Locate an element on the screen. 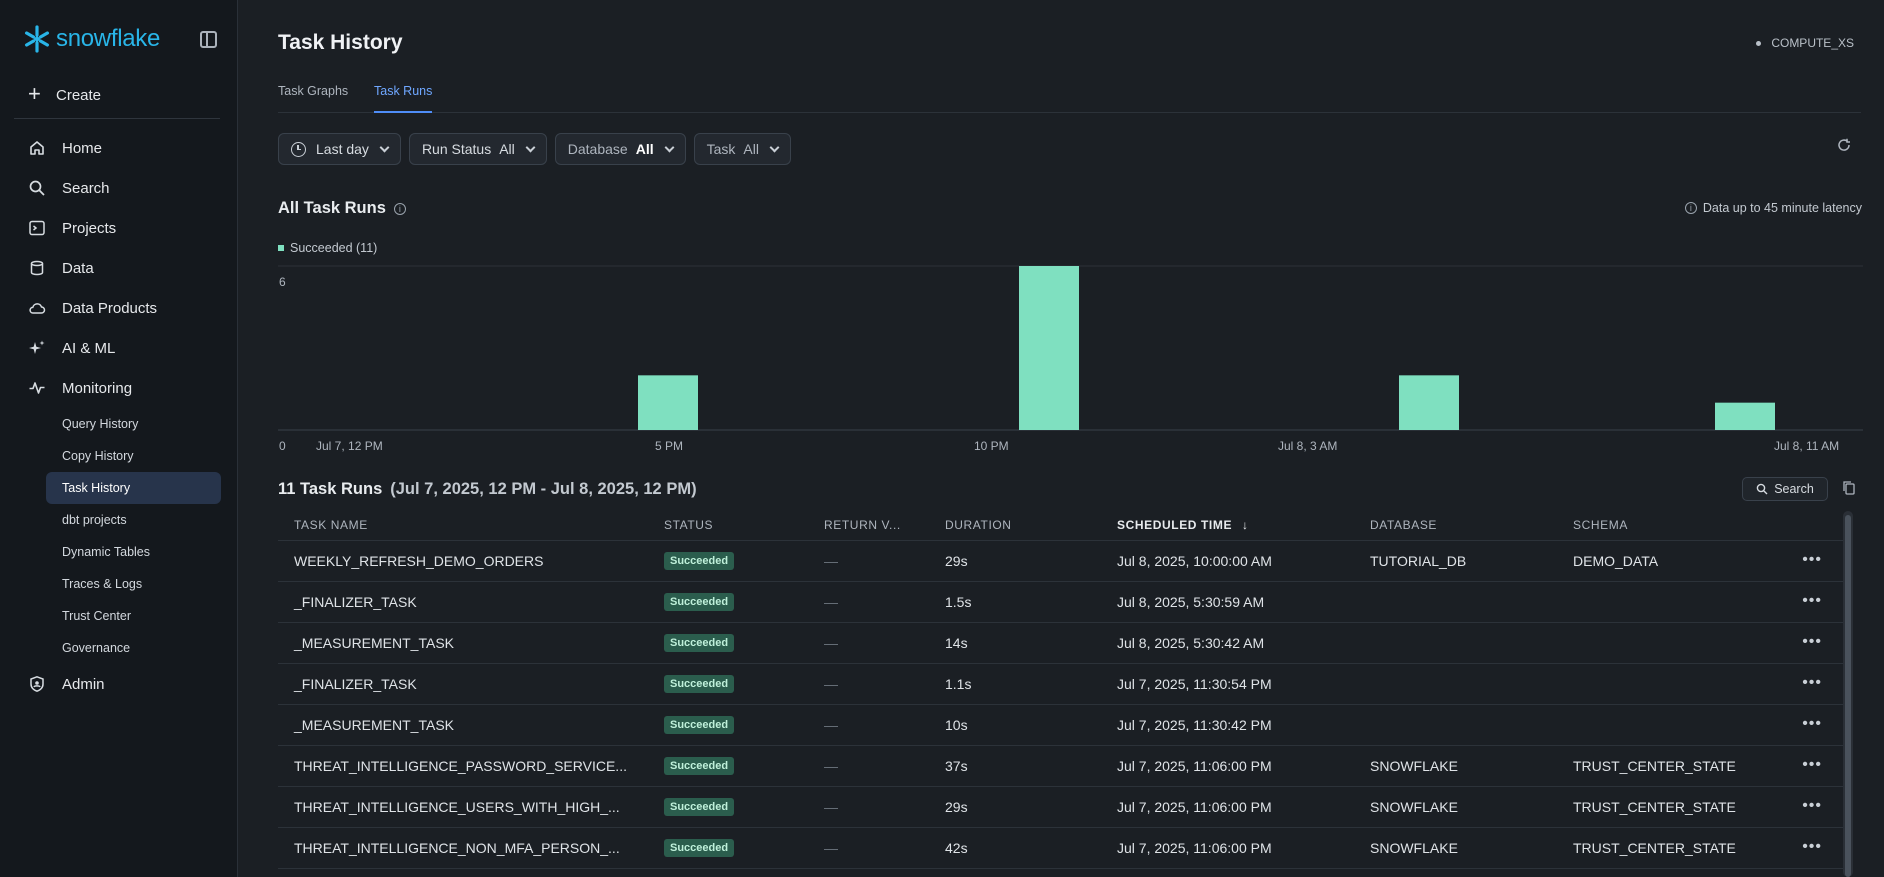 This screenshot has width=1884, height=877. sidebar-item-data-products: Data Products is located at coordinates (92, 308).